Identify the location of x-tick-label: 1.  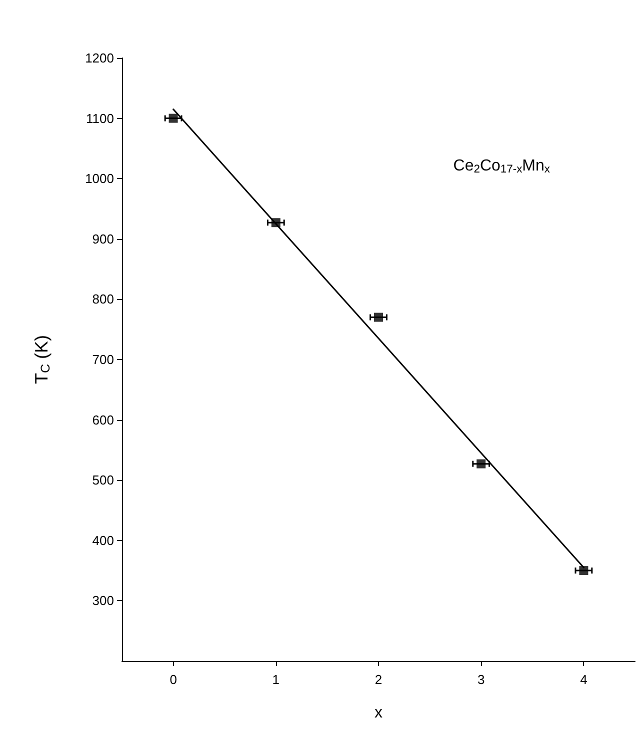
(276, 679).